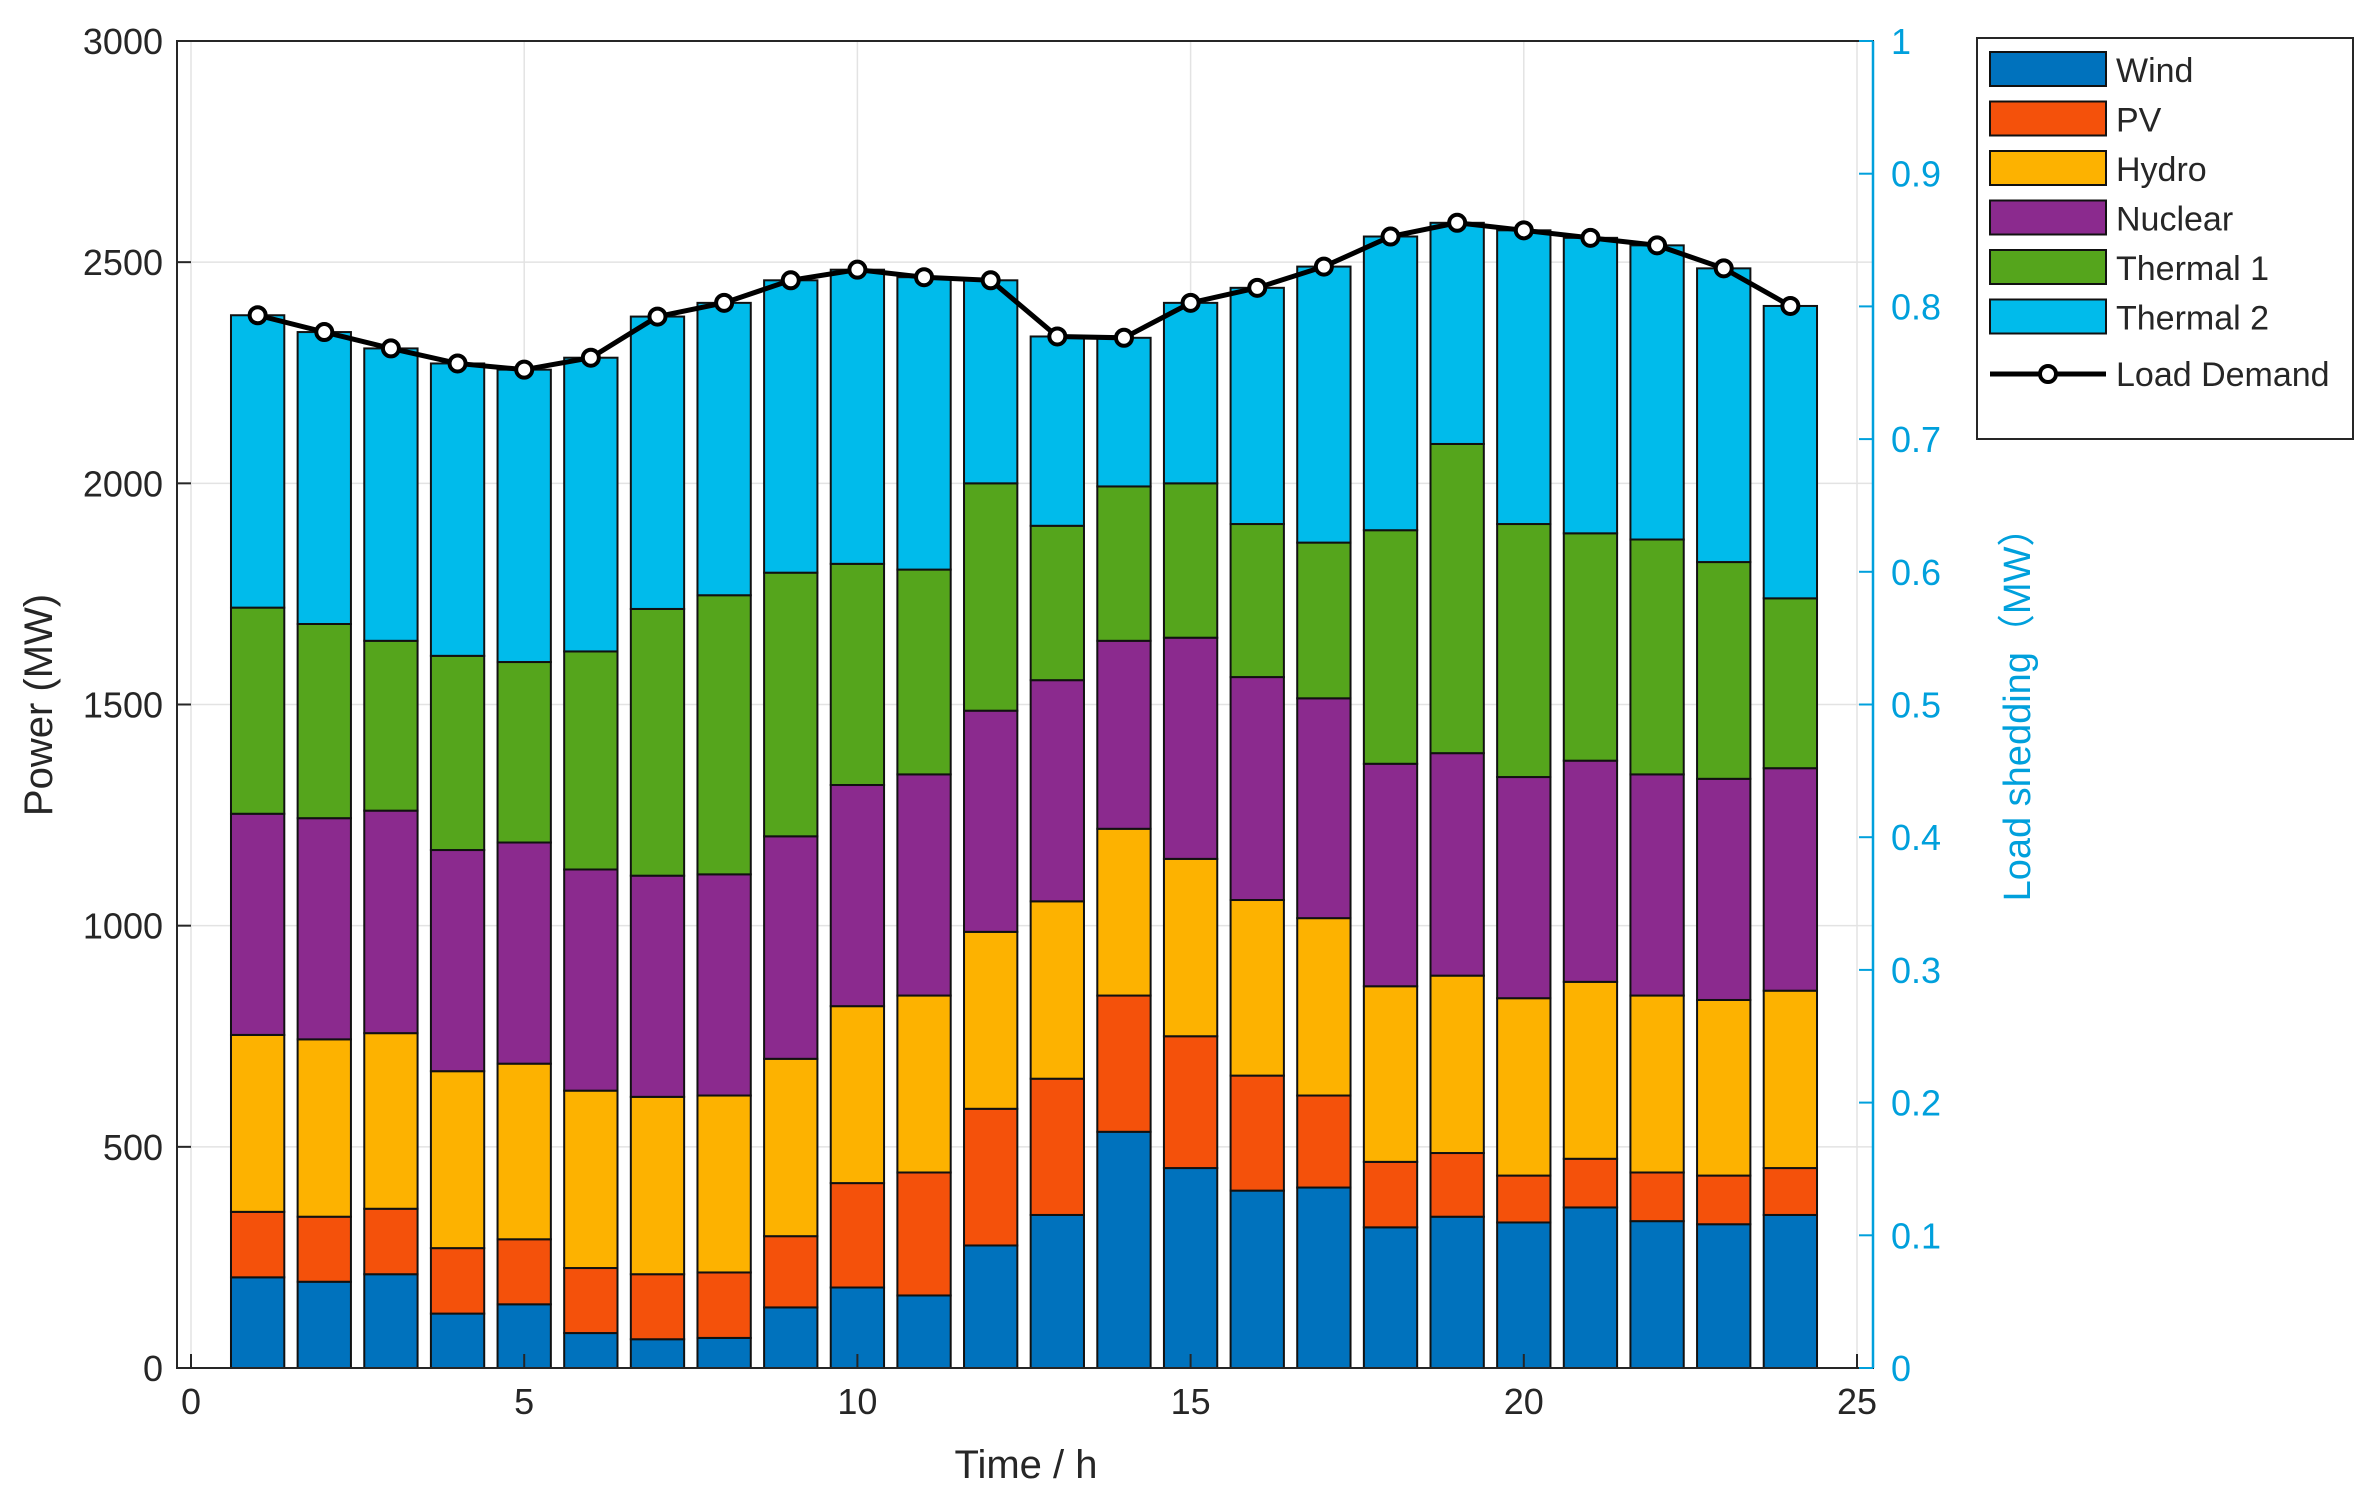  Describe the element at coordinates (123, 926) in the screenshot. I see `y-tick-label: 1000` at that location.